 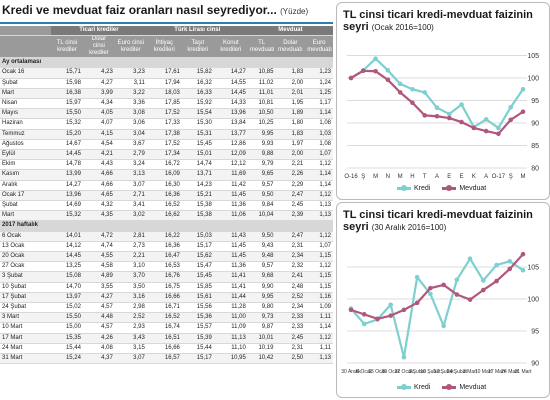 What do you see at coordinates (464, 188) in the screenshot?
I see `legend-item: Mevduat` at bounding box center [464, 188].